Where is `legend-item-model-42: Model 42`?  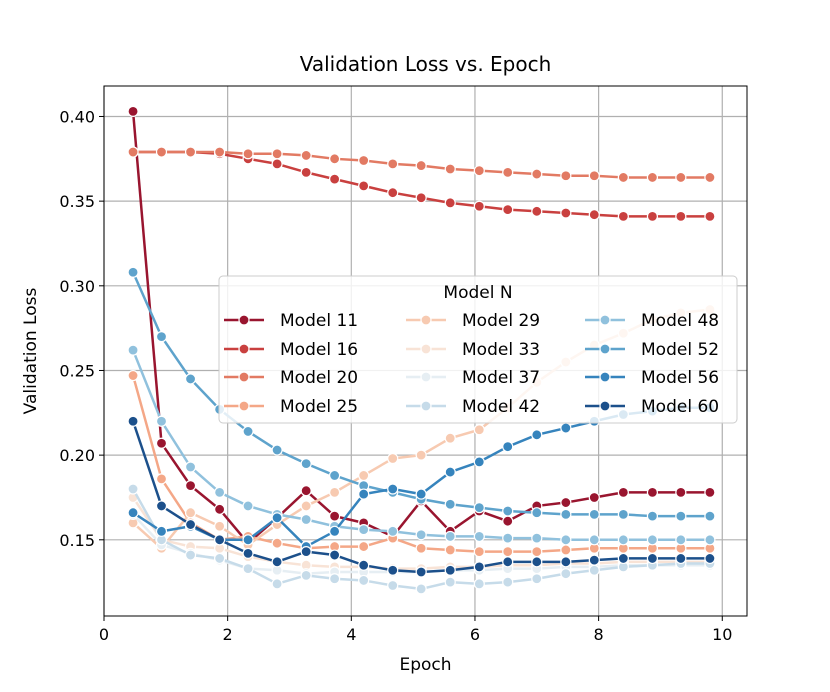 legend-item-model-42: Model 42 is located at coordinates (473, 407).